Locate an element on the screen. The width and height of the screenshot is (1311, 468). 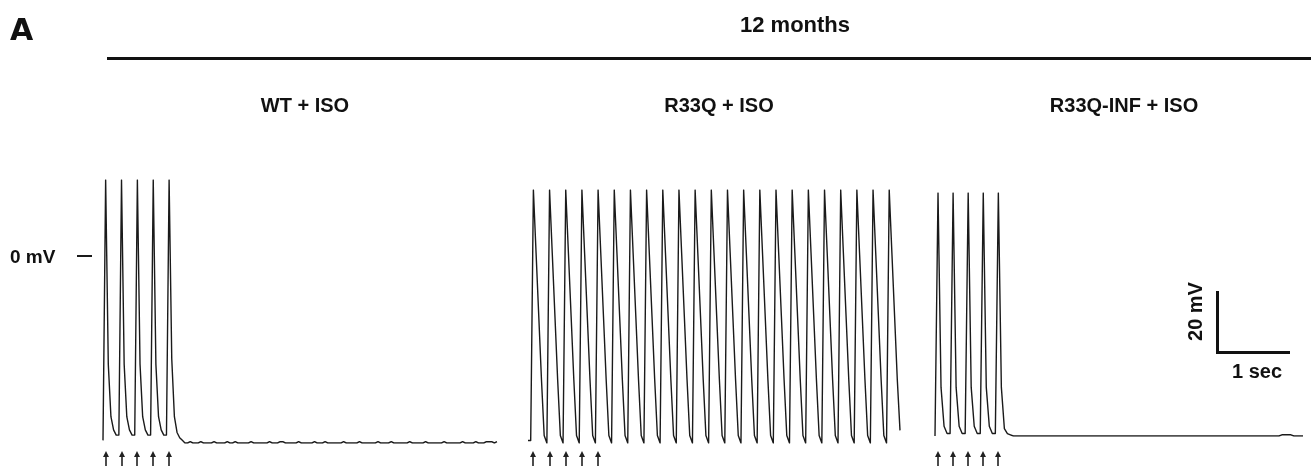
text: 12 months is located at coordinates (795, 25).